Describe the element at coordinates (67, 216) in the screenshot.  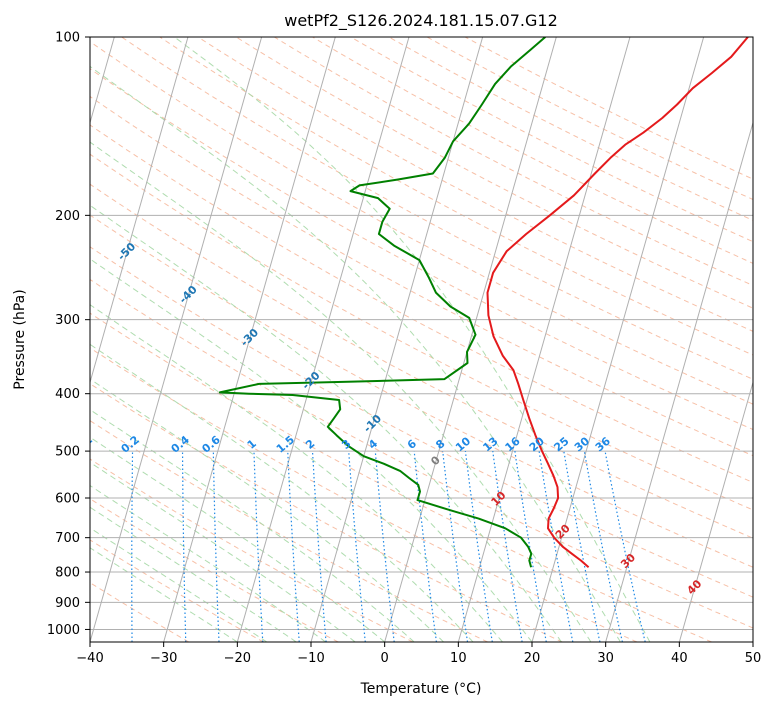
I see `y-tick-label: 200` at that location.